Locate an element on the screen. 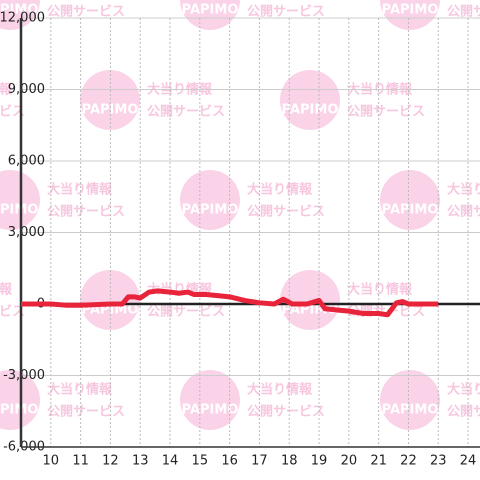 The height and width of the screenshot is (480, 480). x-tick-label: 22 is located at coordinates (408, 461).